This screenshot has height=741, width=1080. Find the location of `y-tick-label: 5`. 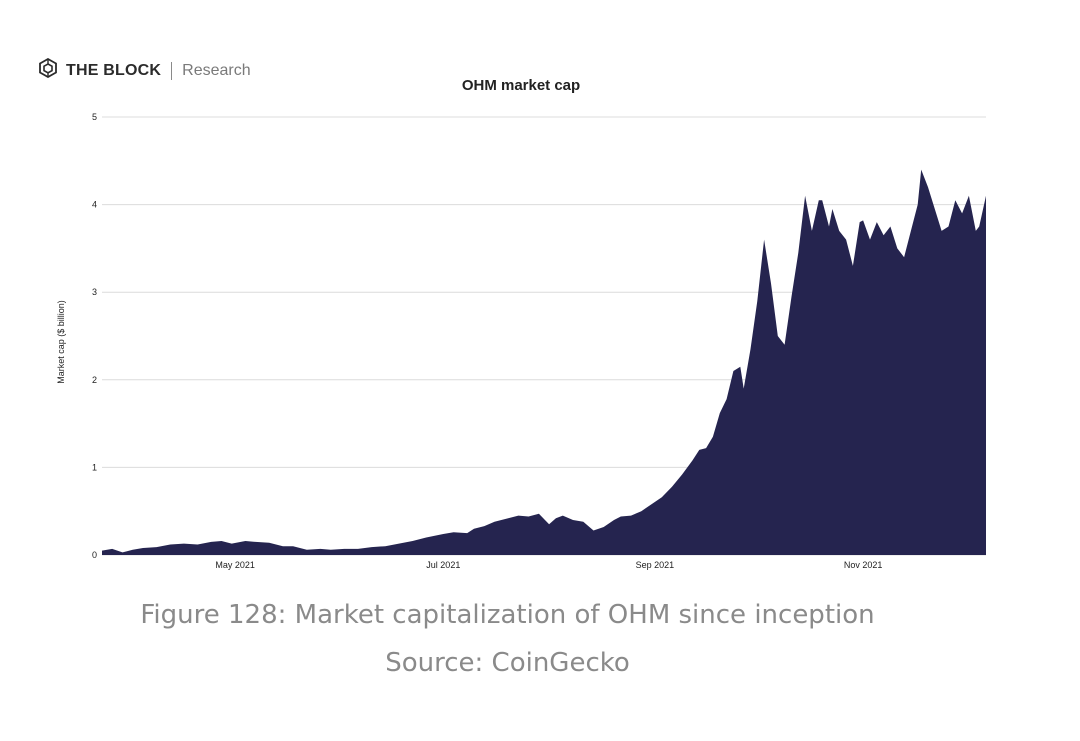

y-tick-label: 5 is located at coordinates (94, 117).